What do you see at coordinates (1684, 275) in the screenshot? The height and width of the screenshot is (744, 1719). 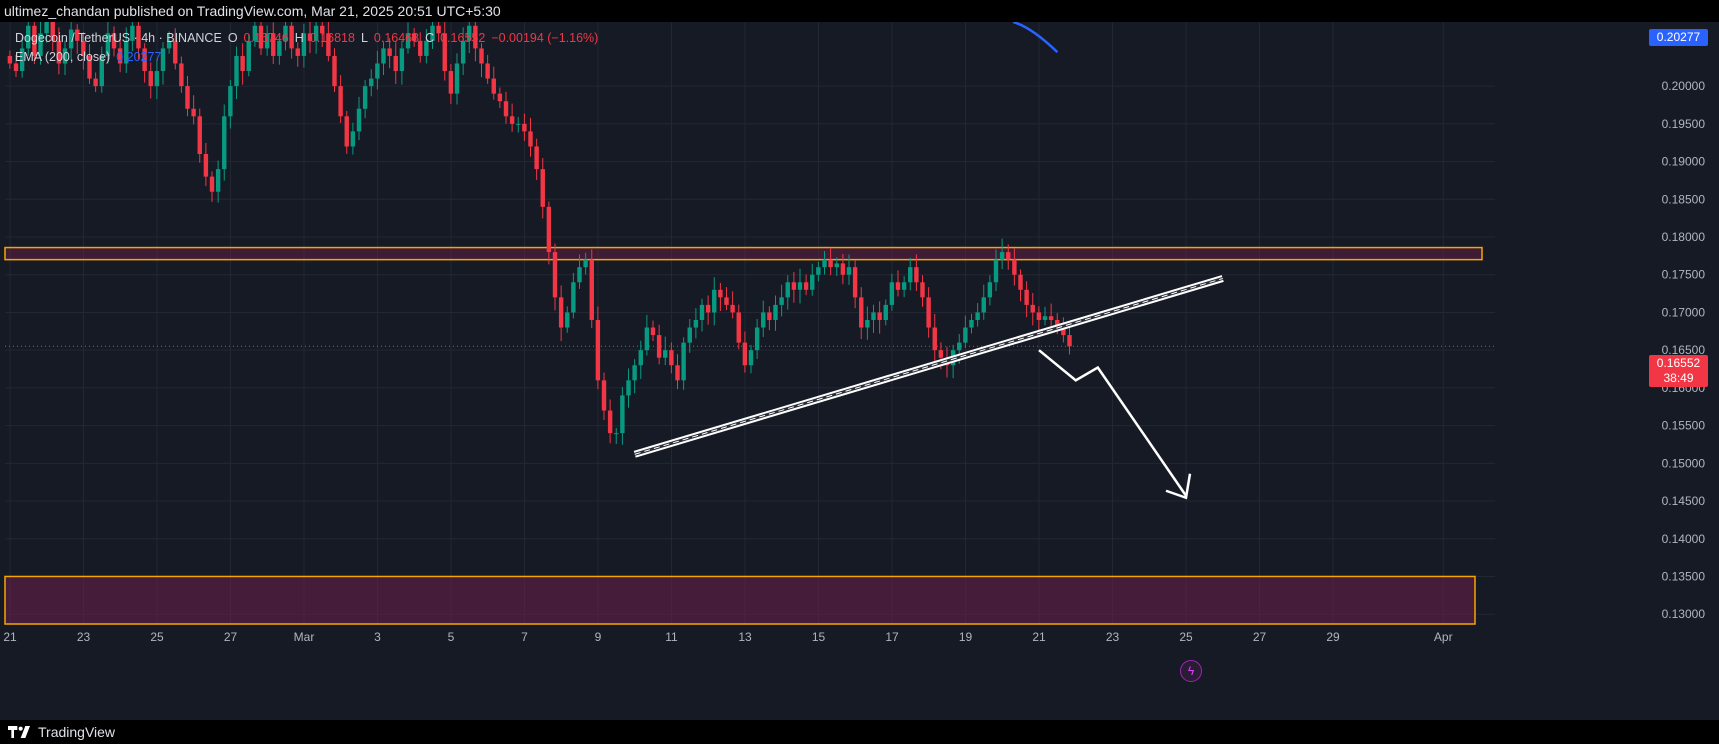 I see `y-tick-label: 0.17500` at bounding box center [1684, 275].